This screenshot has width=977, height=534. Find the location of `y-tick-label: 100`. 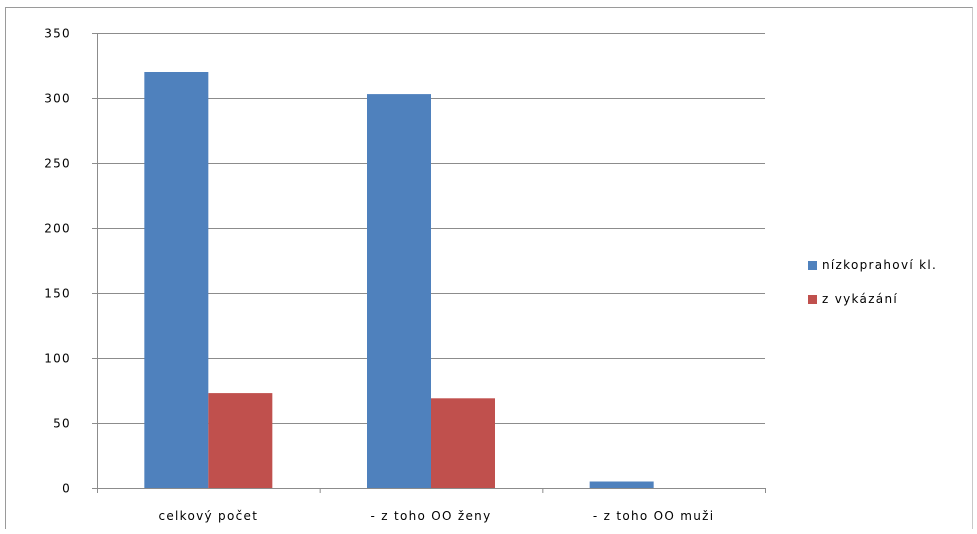

y-tick-label: 100 is located at coordinates (57, 359).